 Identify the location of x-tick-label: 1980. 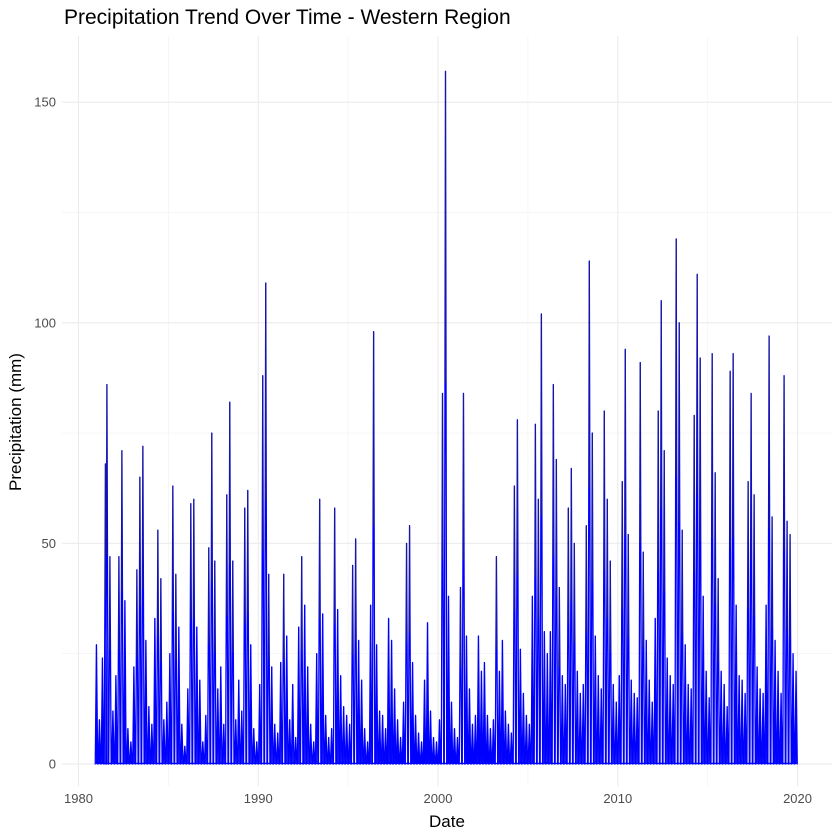
(78, 798).